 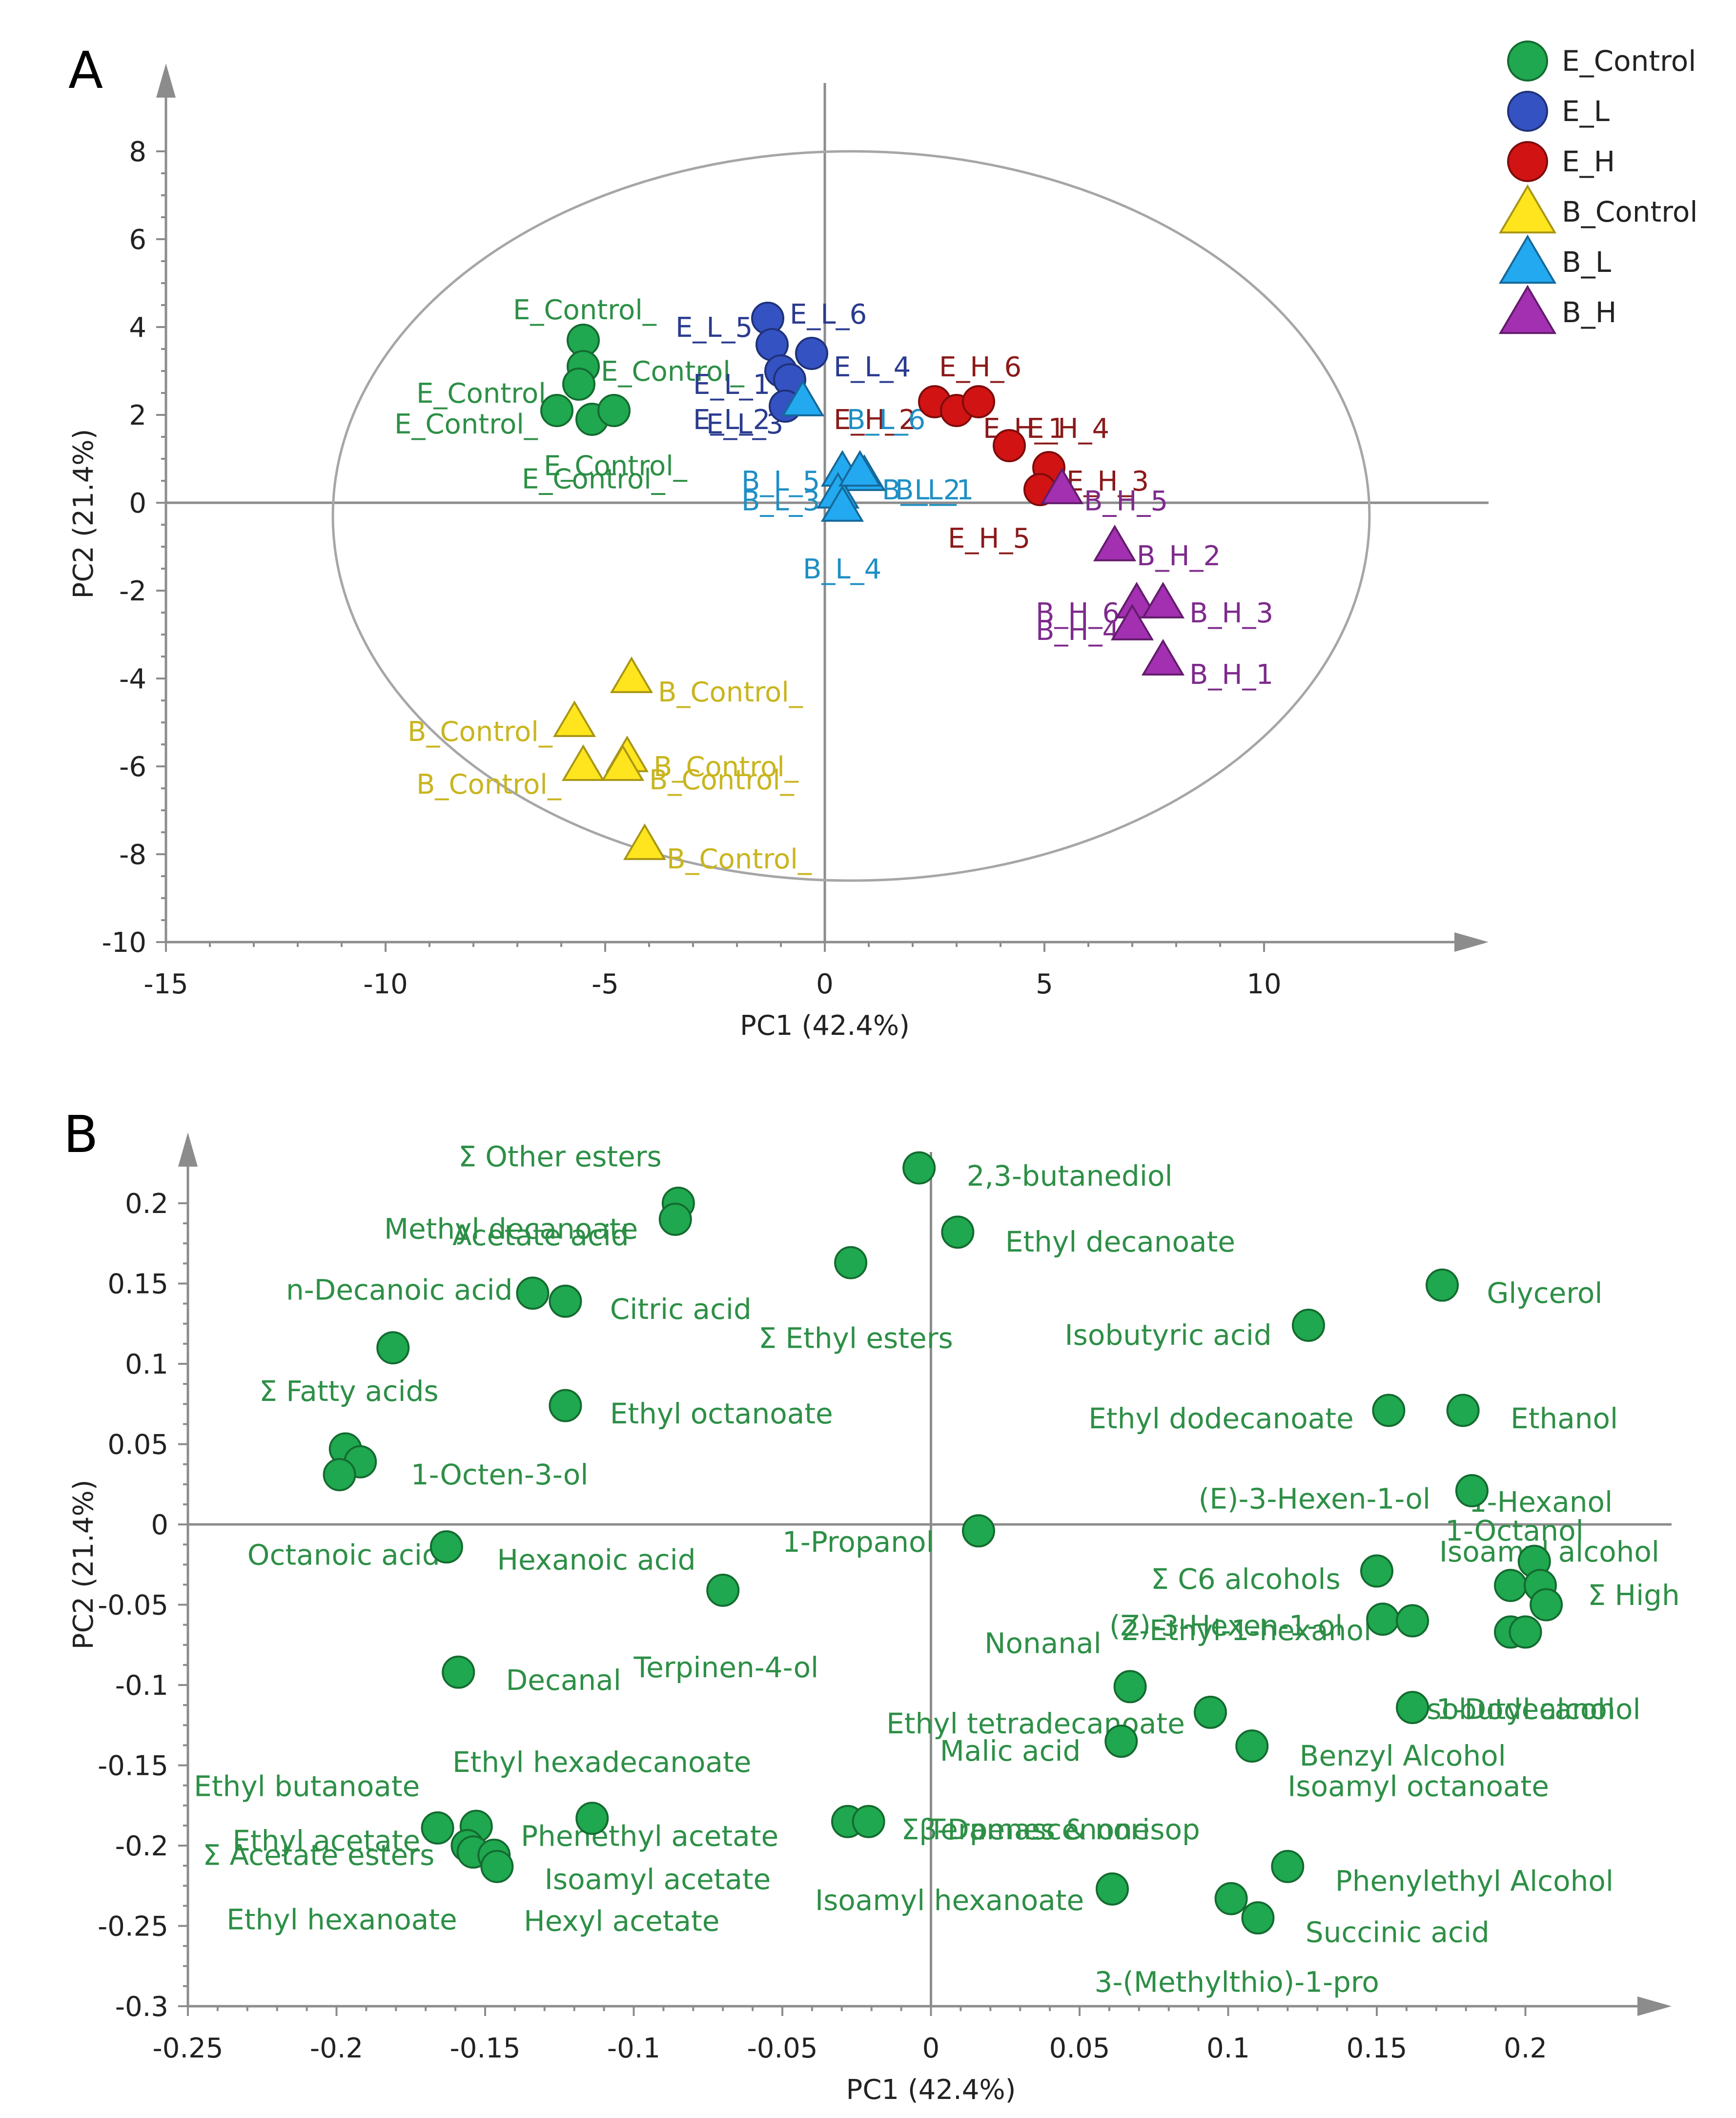 What do you see at coordinates (336, 2048) in the screenshot?
I see `panel-b-x-tick-label: -0.2` at bounding box center [336, 2048].